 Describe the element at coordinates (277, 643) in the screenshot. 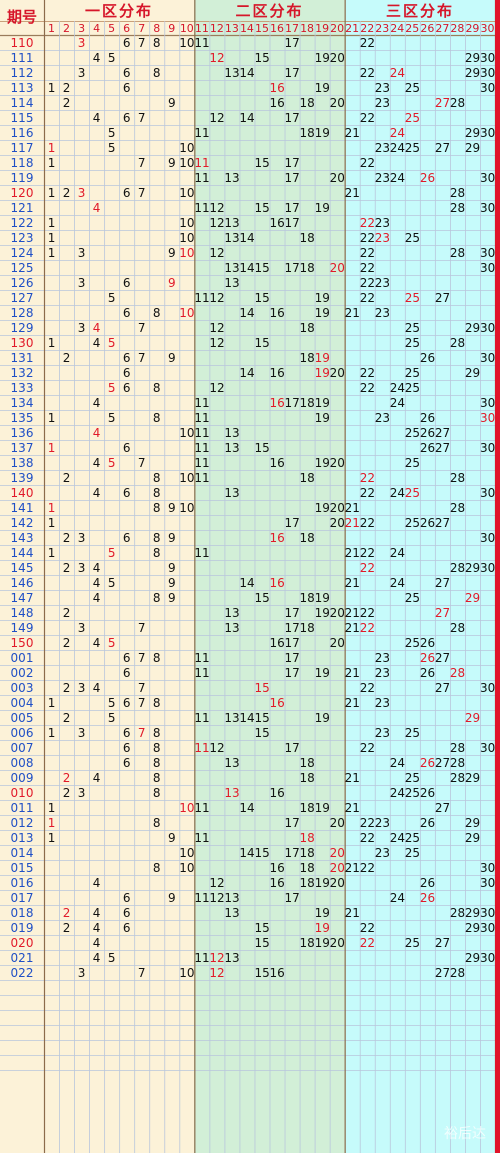

I see `number-cell: 16` at that location.